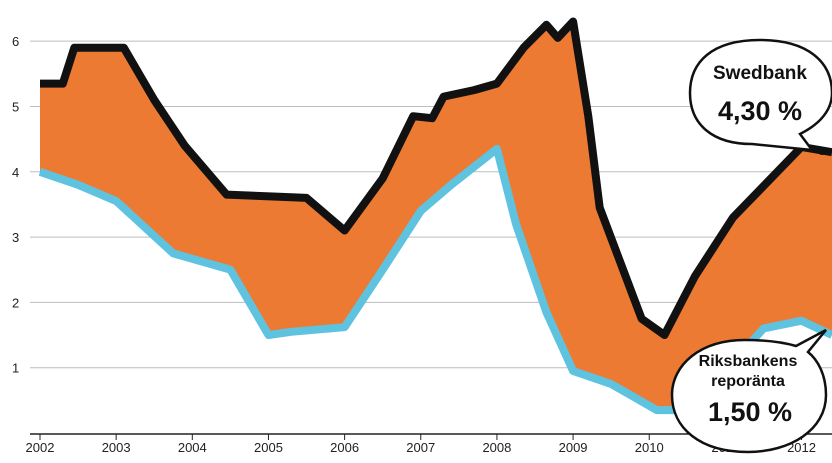 The image size is (832, 463). I want to click on x-tick-label: 2002, so click(40, 447).